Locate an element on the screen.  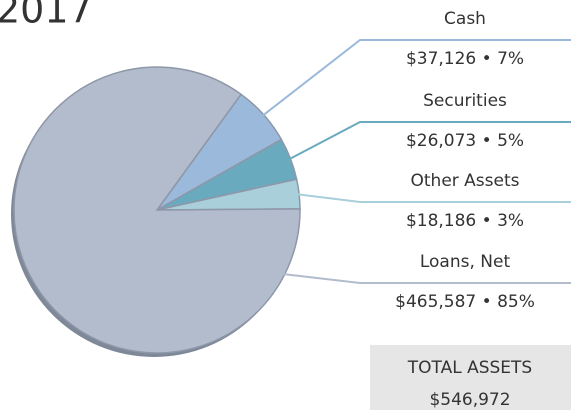
chart-title: 2017 is located at coordinates (46, 16).